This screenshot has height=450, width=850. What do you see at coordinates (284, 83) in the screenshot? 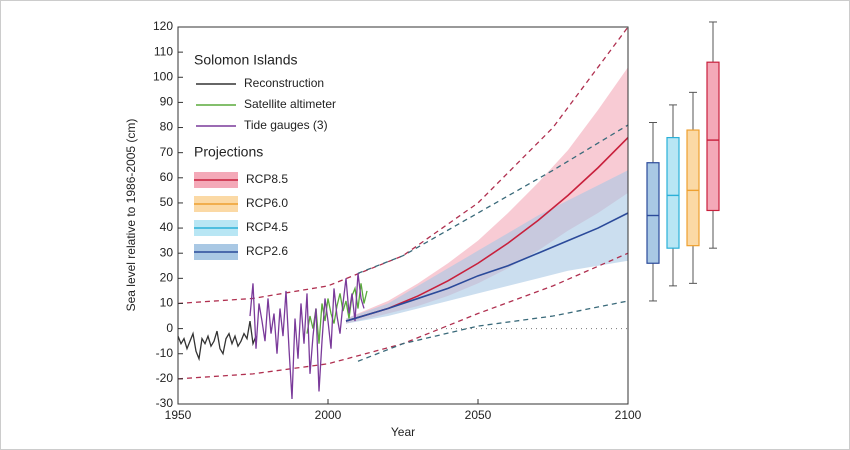
I see `legend-label: Reconstruction` at bounding box center [284, 83].